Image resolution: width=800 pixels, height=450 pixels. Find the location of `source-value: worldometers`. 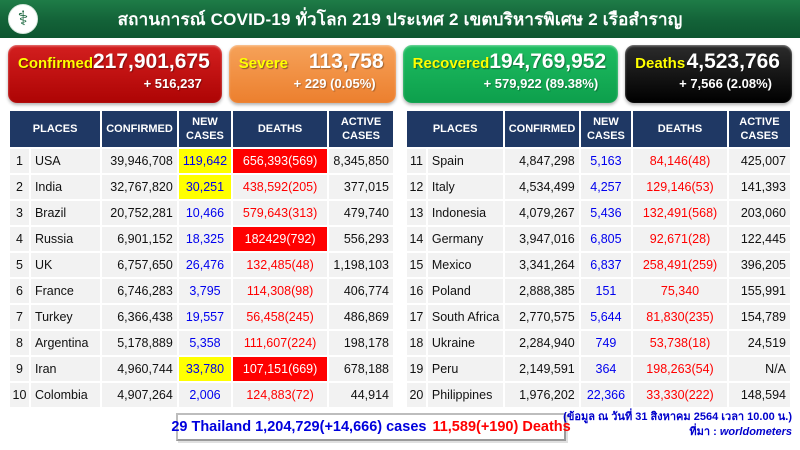

source-value: worldometers is located at coordinates (755, 432).